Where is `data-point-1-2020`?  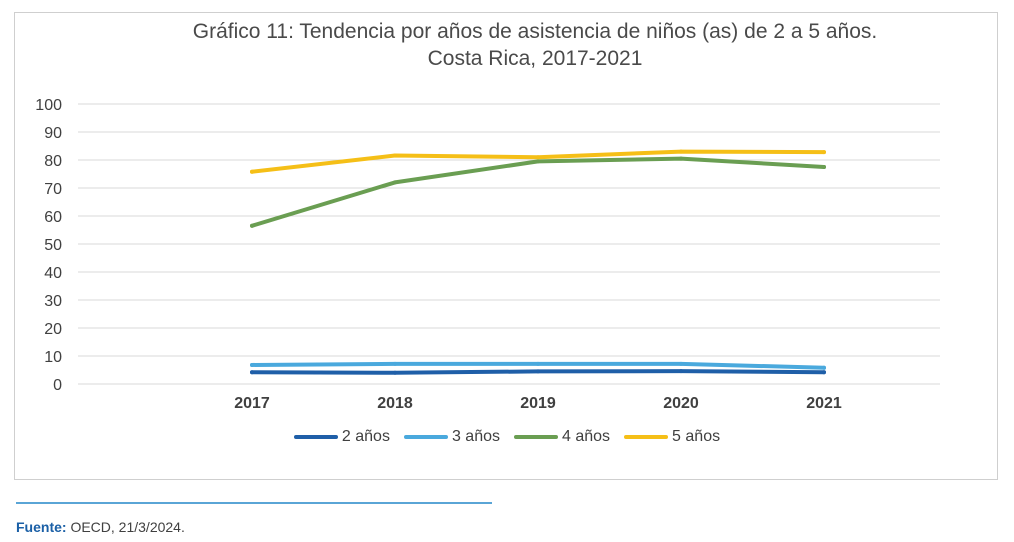 data-point-1-2020 is located at coordinates (681, 371).